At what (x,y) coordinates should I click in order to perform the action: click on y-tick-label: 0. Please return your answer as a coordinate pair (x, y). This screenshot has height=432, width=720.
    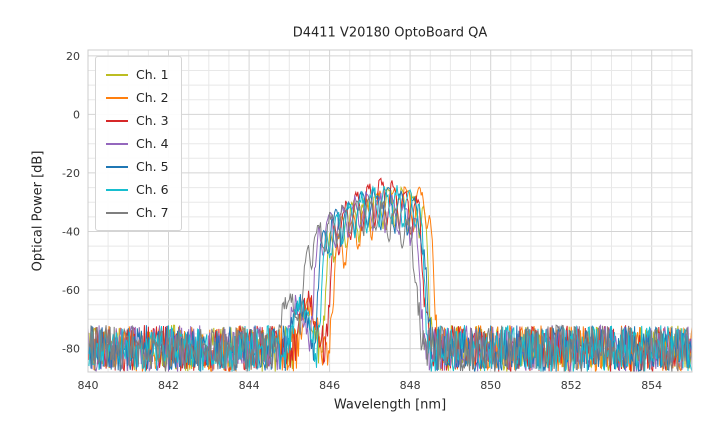
    Looking at the image, I should click on (76, 114).